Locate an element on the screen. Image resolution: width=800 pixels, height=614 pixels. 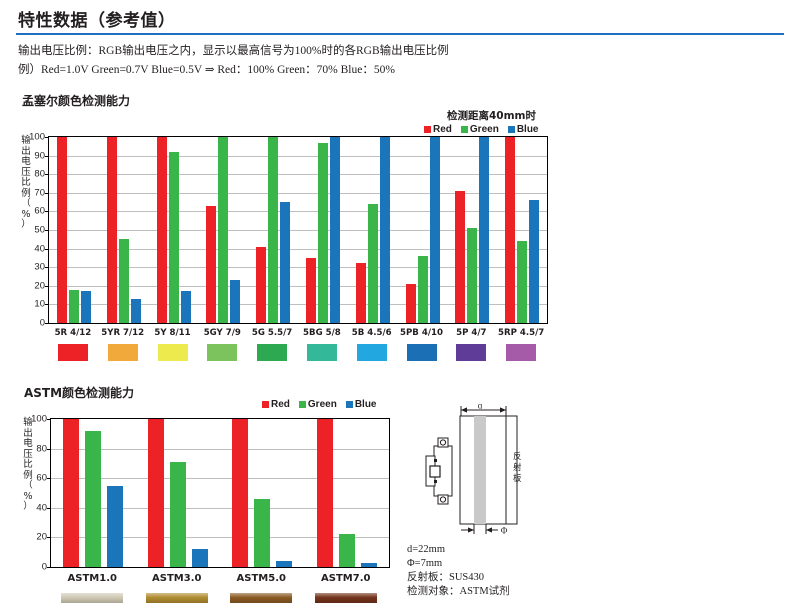
y-axis-tick-label: 100 is located at coordinates (37, 137).